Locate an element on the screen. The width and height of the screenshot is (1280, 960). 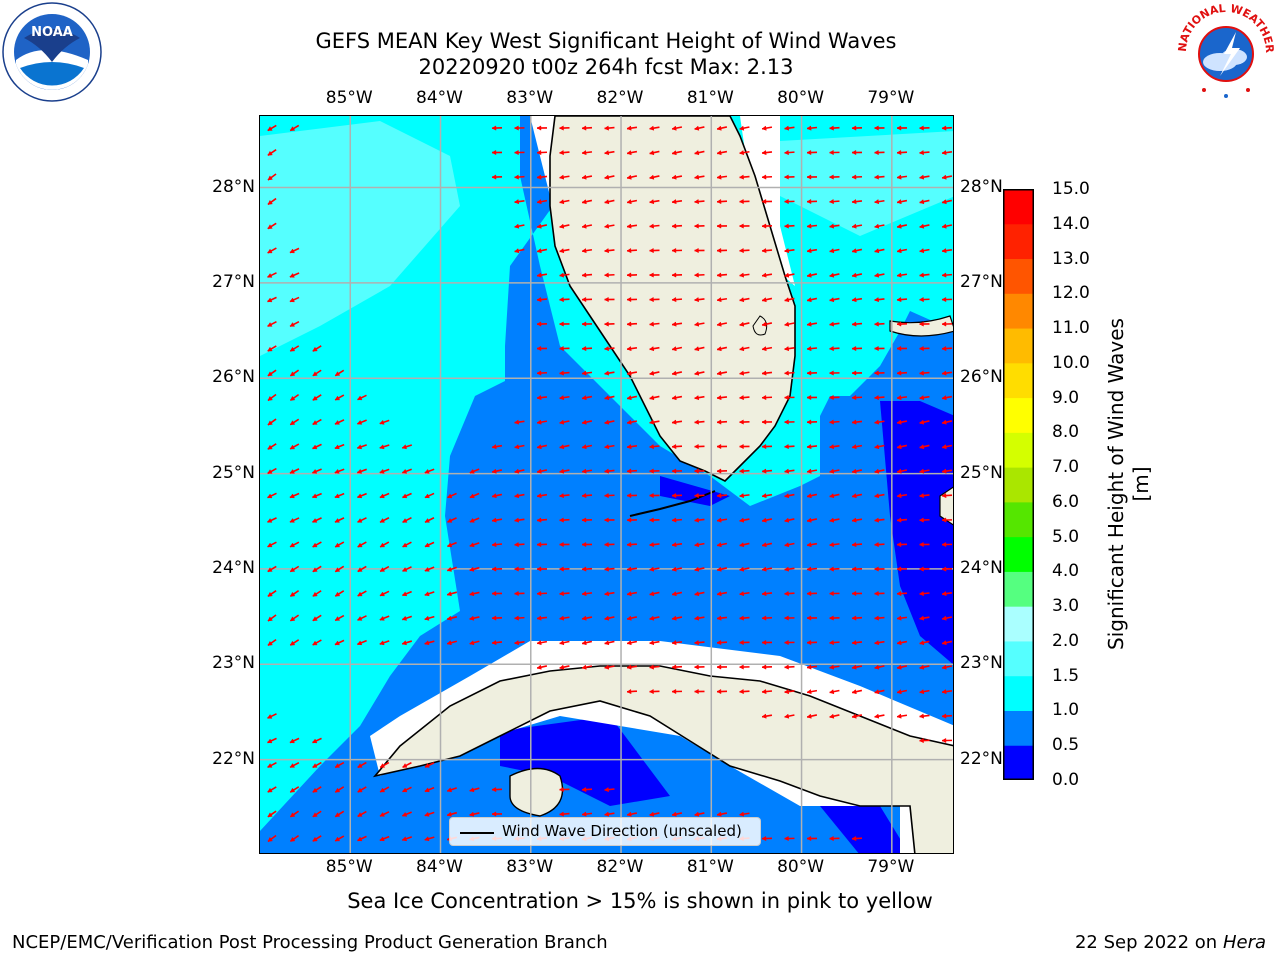
lat-tick-label: 25°N is located at coordinates (233, 472).